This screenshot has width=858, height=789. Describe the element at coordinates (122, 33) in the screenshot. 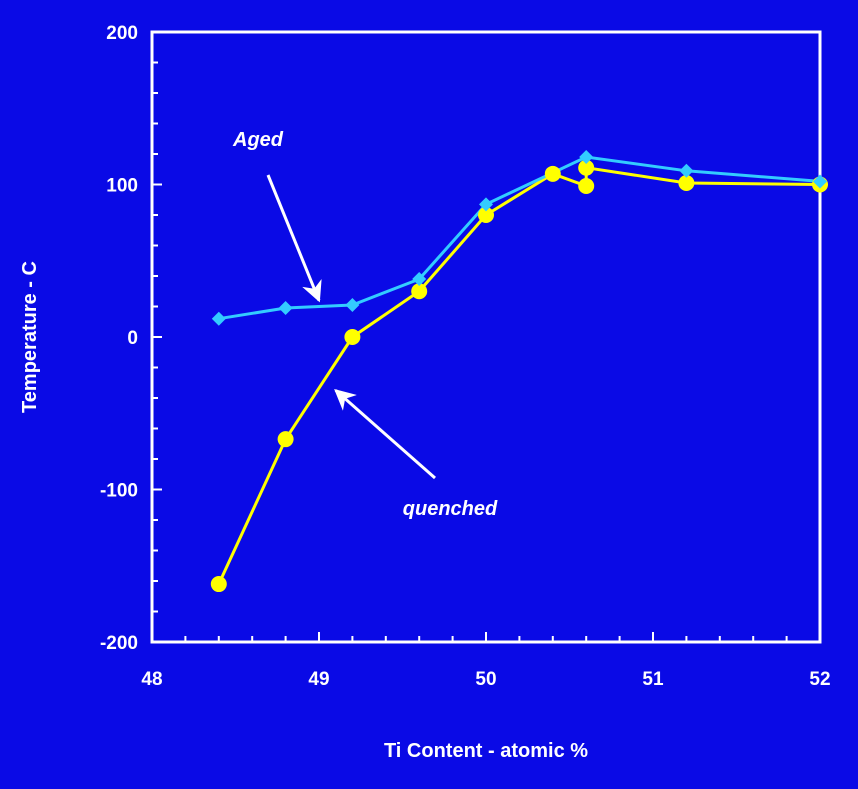

I see `y-tick-label: 200` at that location.